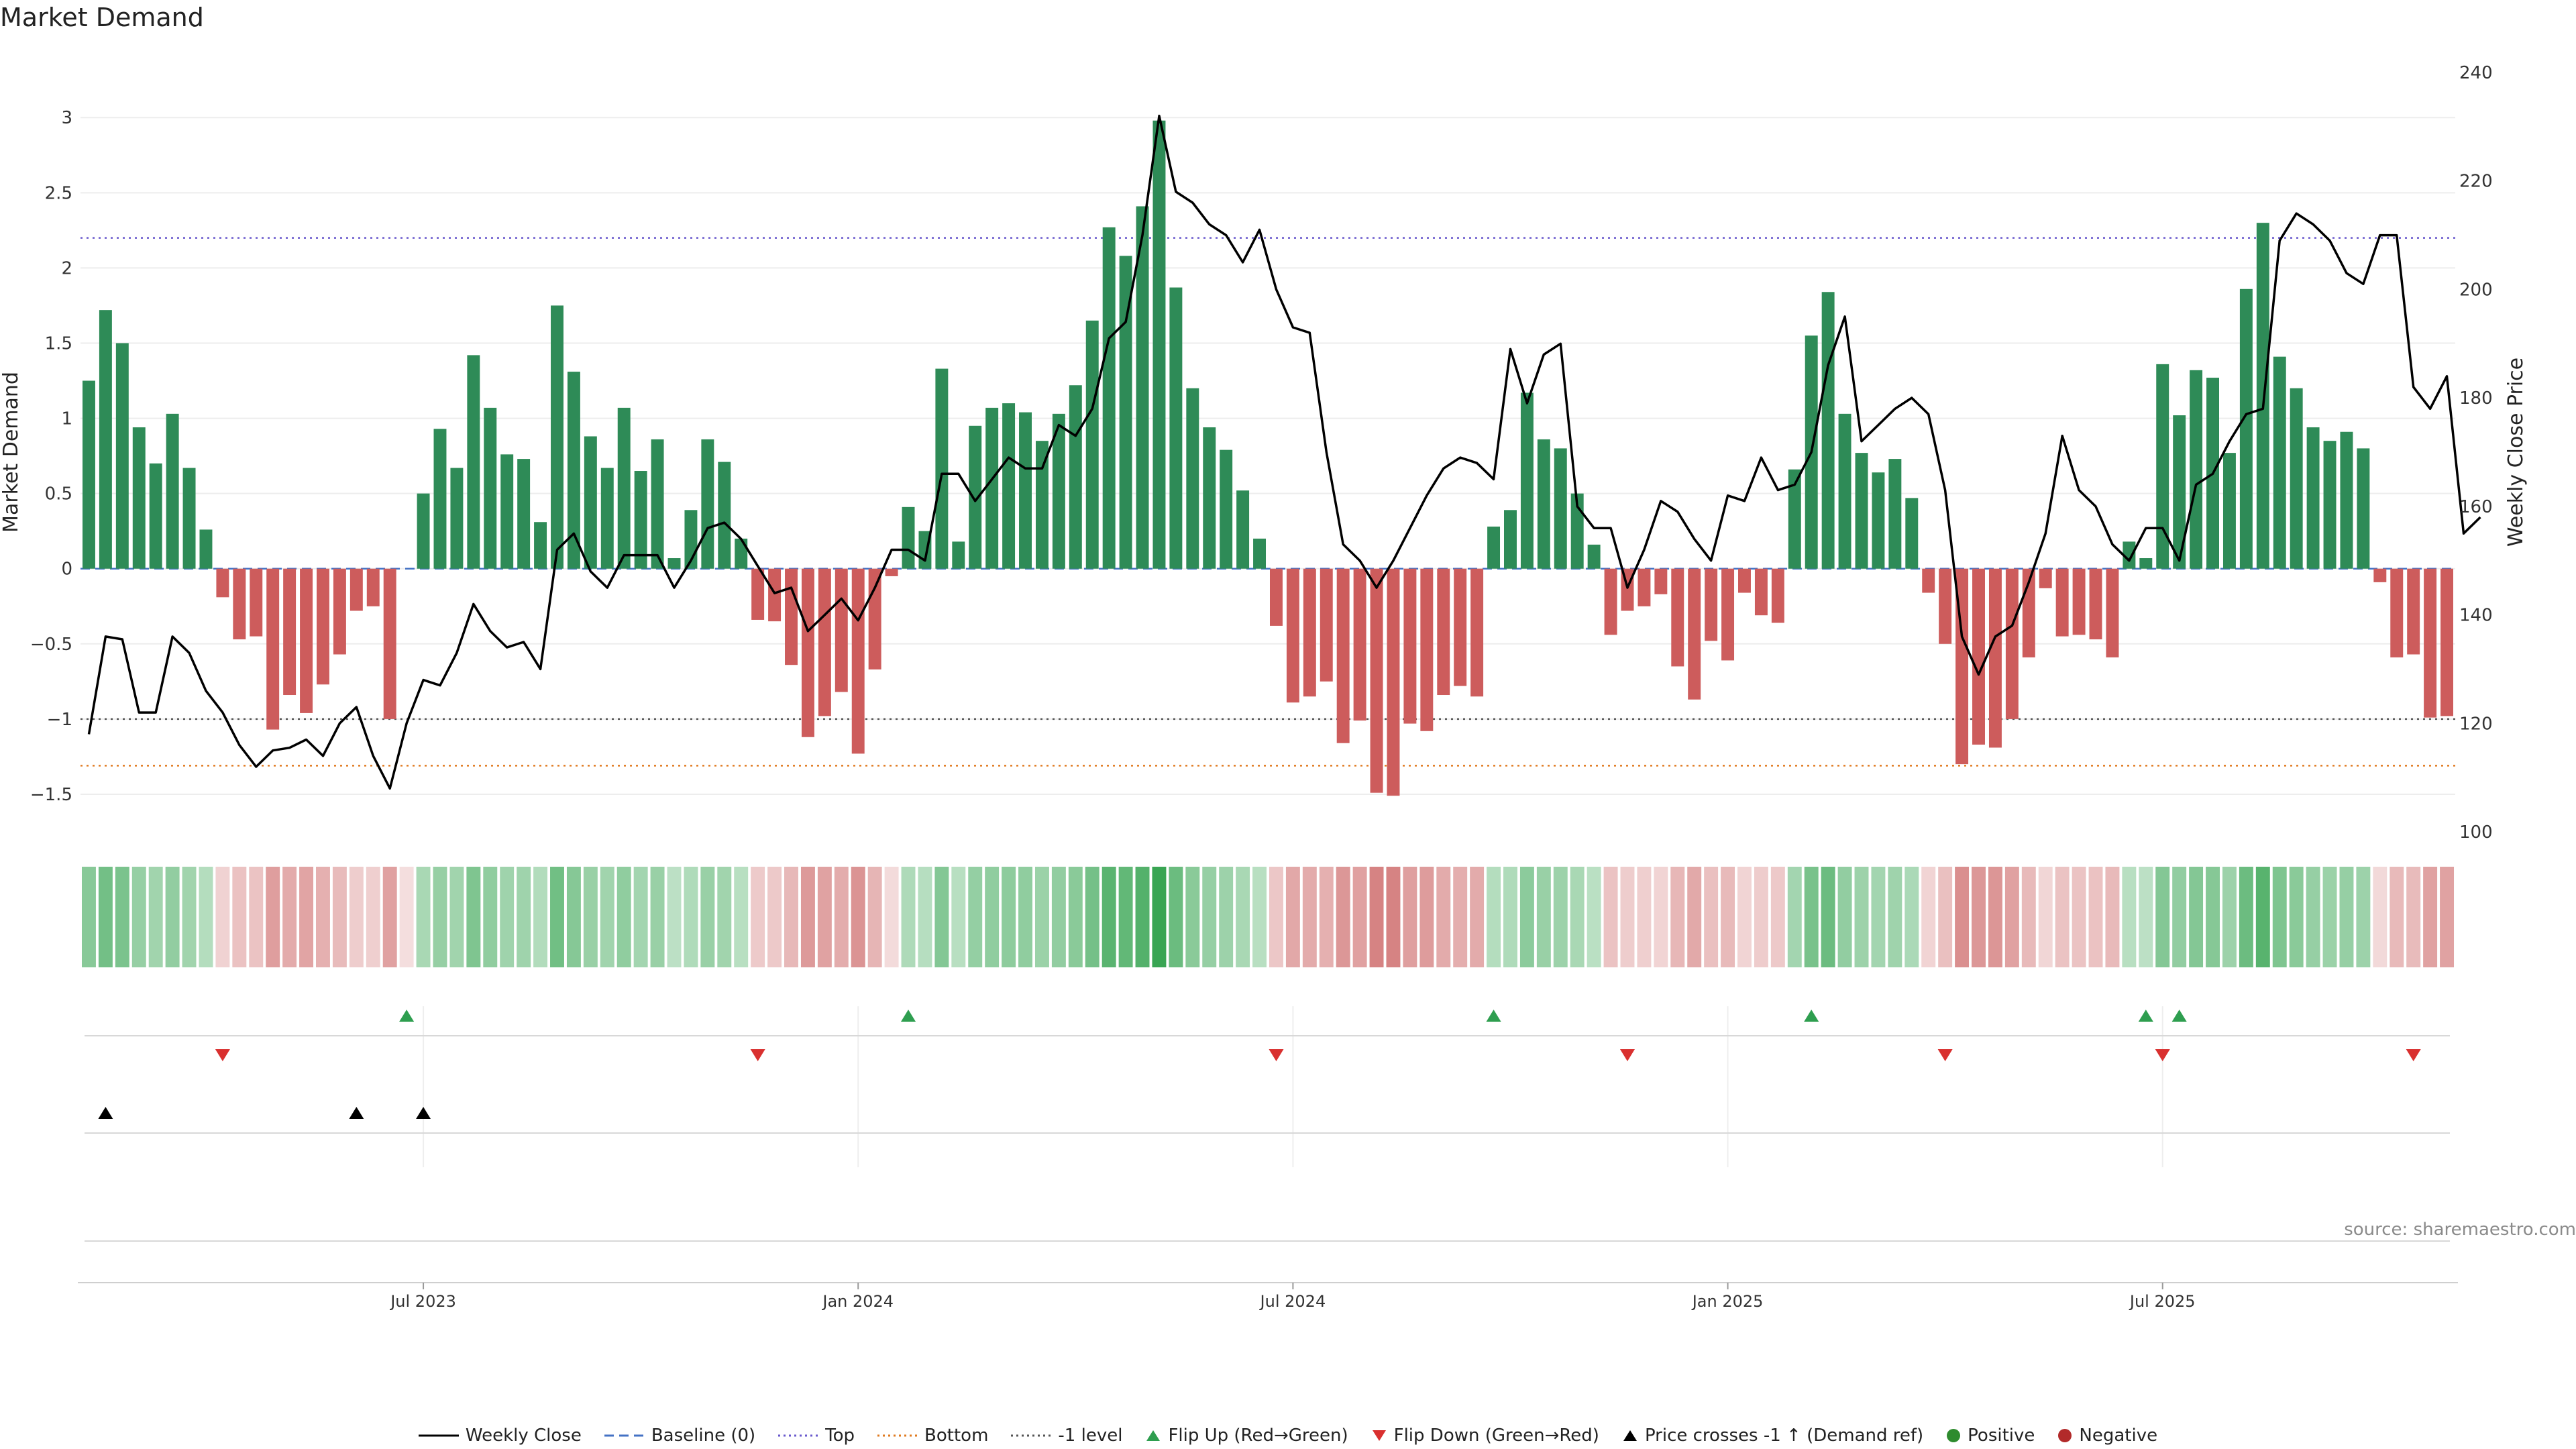  I want to click on y-tick-label: −1, so click(59, 720).